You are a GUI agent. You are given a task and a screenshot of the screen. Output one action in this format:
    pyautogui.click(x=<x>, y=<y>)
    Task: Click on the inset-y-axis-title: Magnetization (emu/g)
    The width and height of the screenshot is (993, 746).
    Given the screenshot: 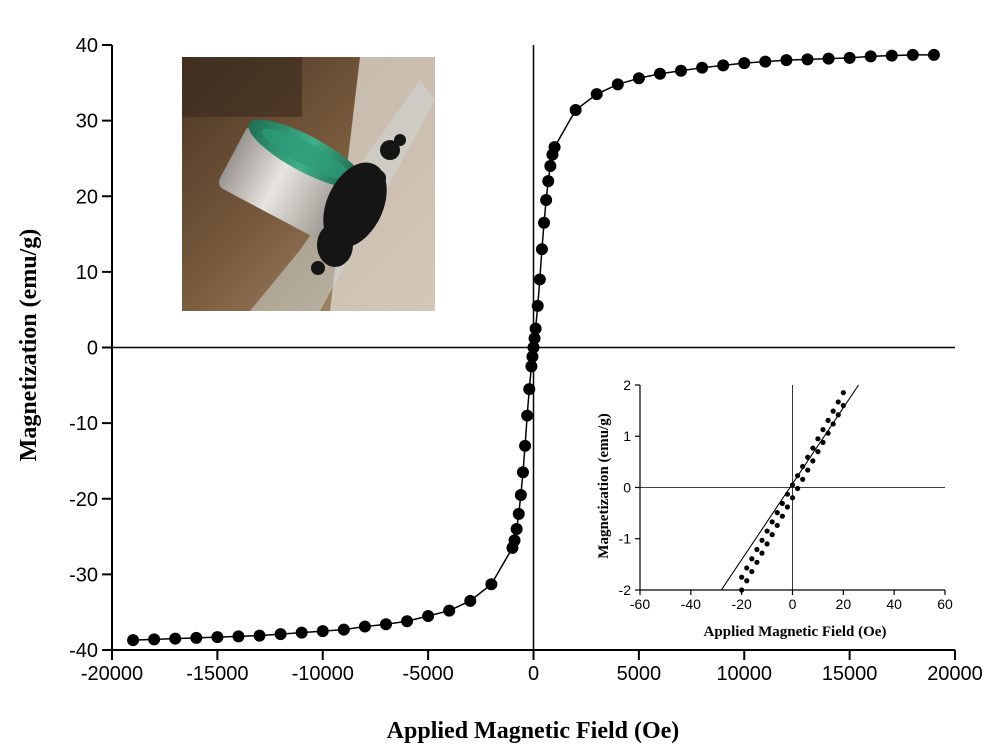 What is the action you would take?
    pyautogui.click(x=604, y=485)
    